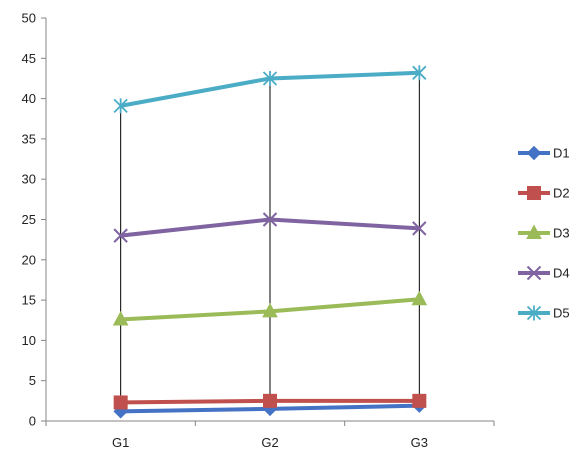 The image size is (574, 458). What do you see at coordinates (29, 18) in the screenshot?
I see `y-tick-label: 50` at bounding box center [29, 18].